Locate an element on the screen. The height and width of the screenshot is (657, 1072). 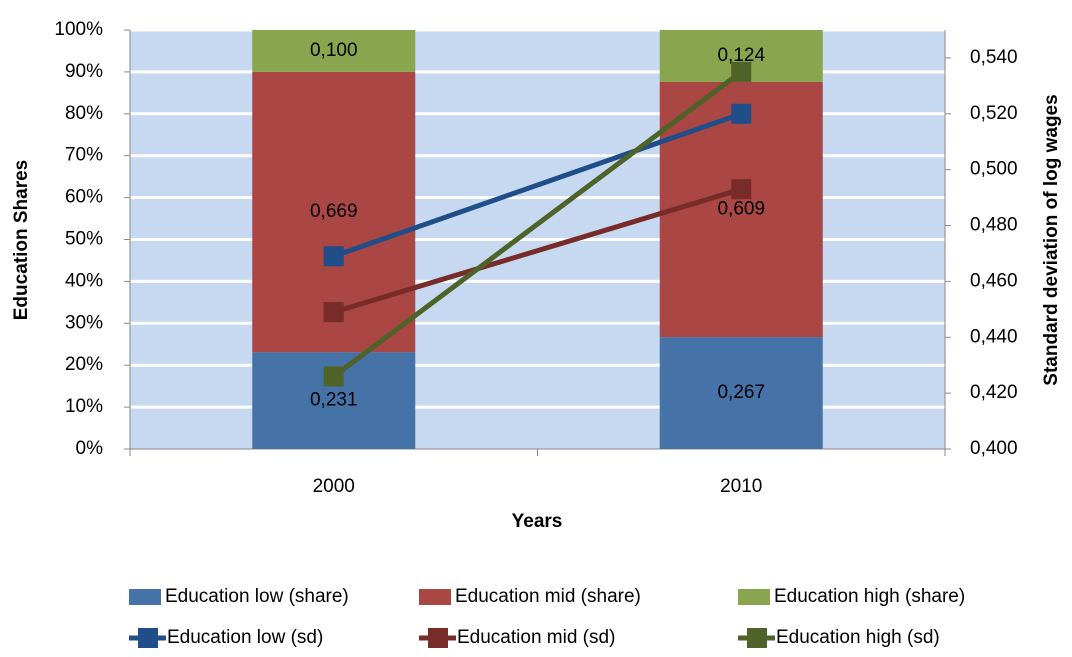
legend-label: Education high (share) is located at coordinates (869, 596).